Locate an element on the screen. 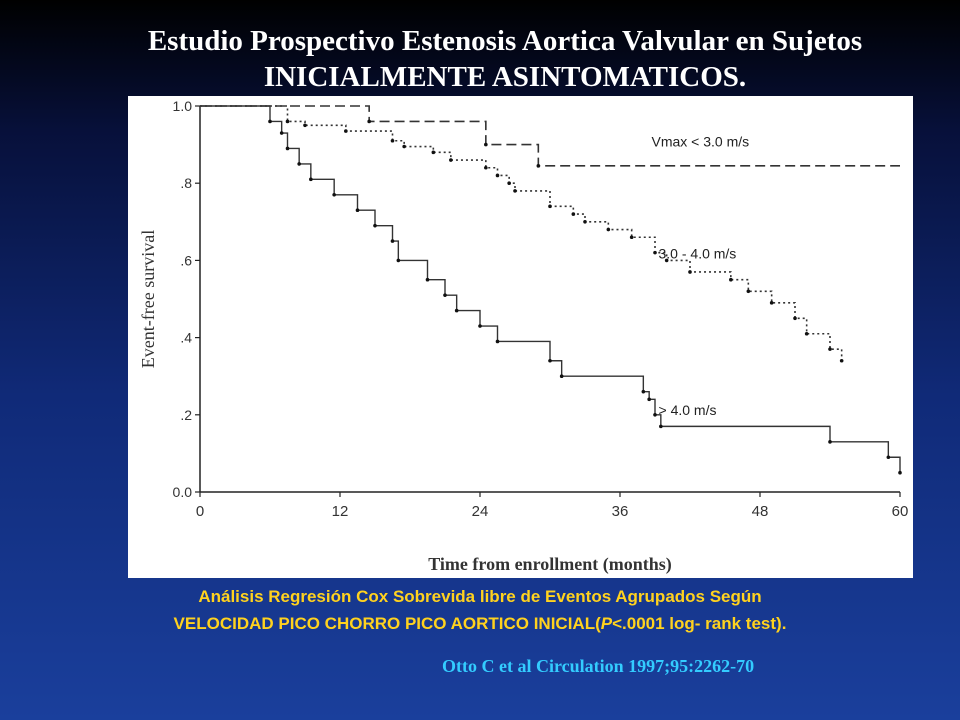 This screenshot has width=960, height=720. caption-p-symbol: P is located at coordinates (606, 623).